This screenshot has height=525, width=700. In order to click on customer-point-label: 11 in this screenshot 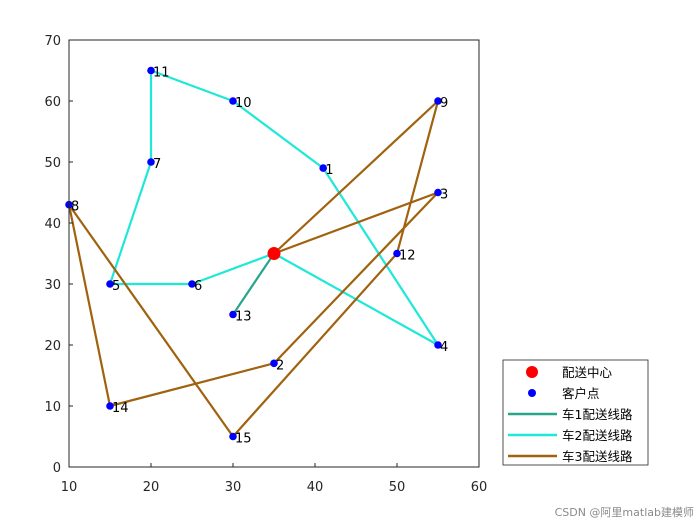, I will do `click(161, 73)`.